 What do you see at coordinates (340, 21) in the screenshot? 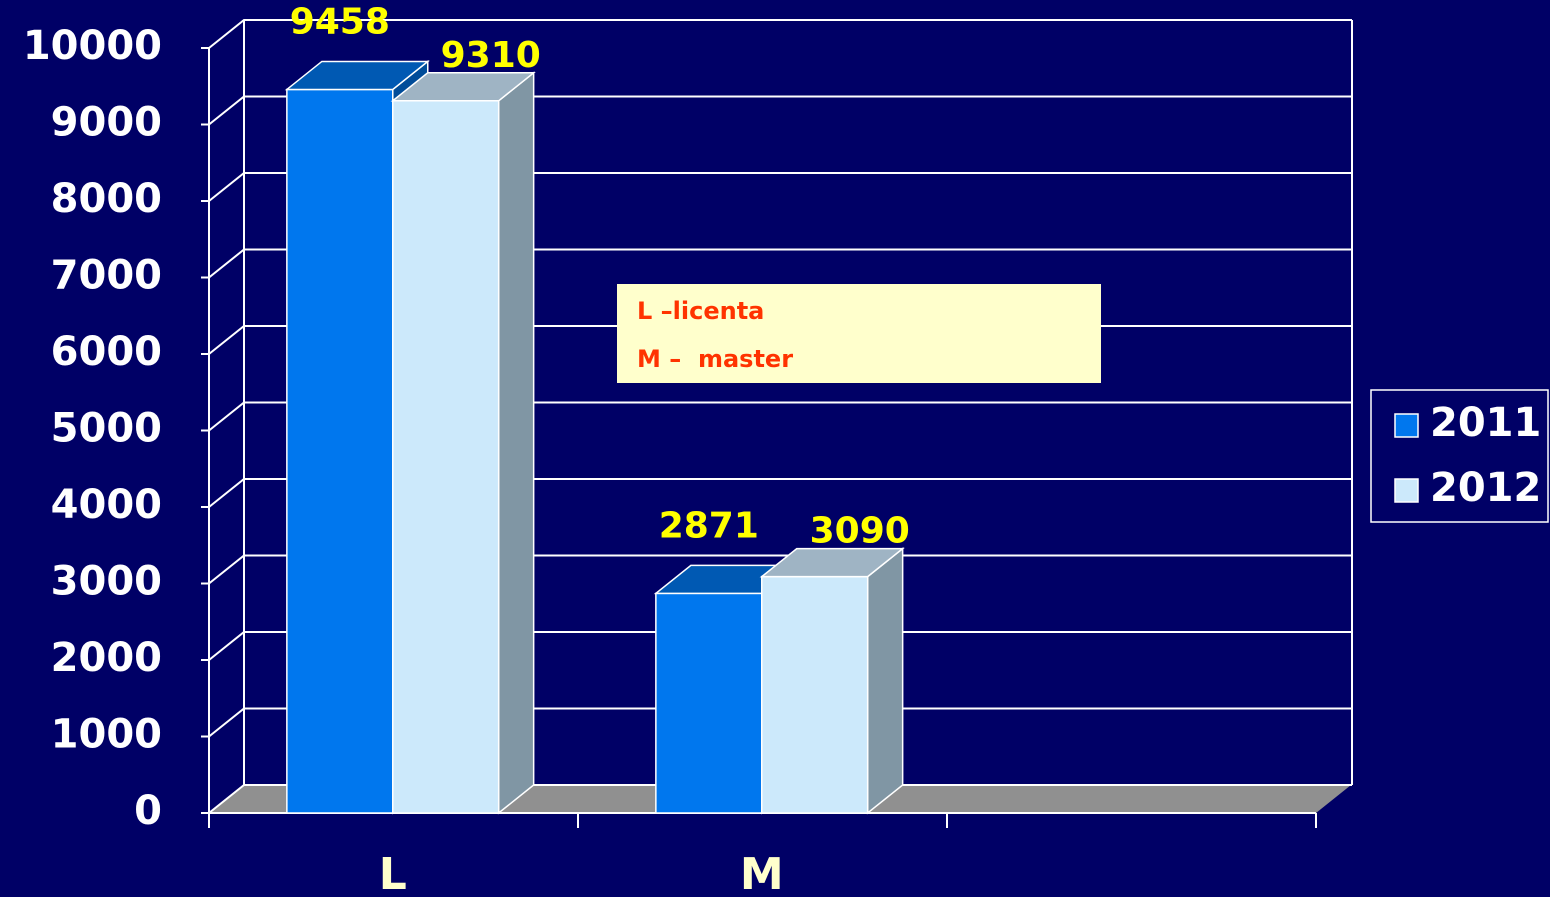
I see `value-label: 9458` at bounding box center [340, 21].